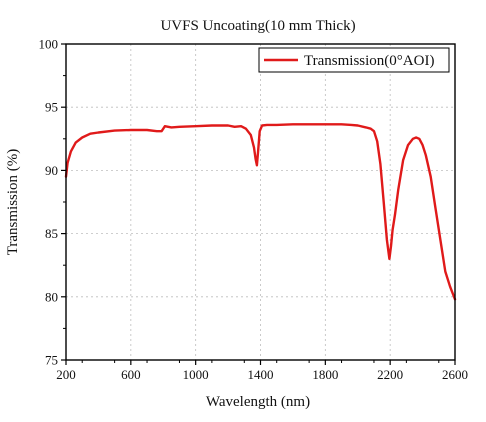 This screenshot has width=486, height=422. I want to click on x-tick-label: 200, so click(66, 374).